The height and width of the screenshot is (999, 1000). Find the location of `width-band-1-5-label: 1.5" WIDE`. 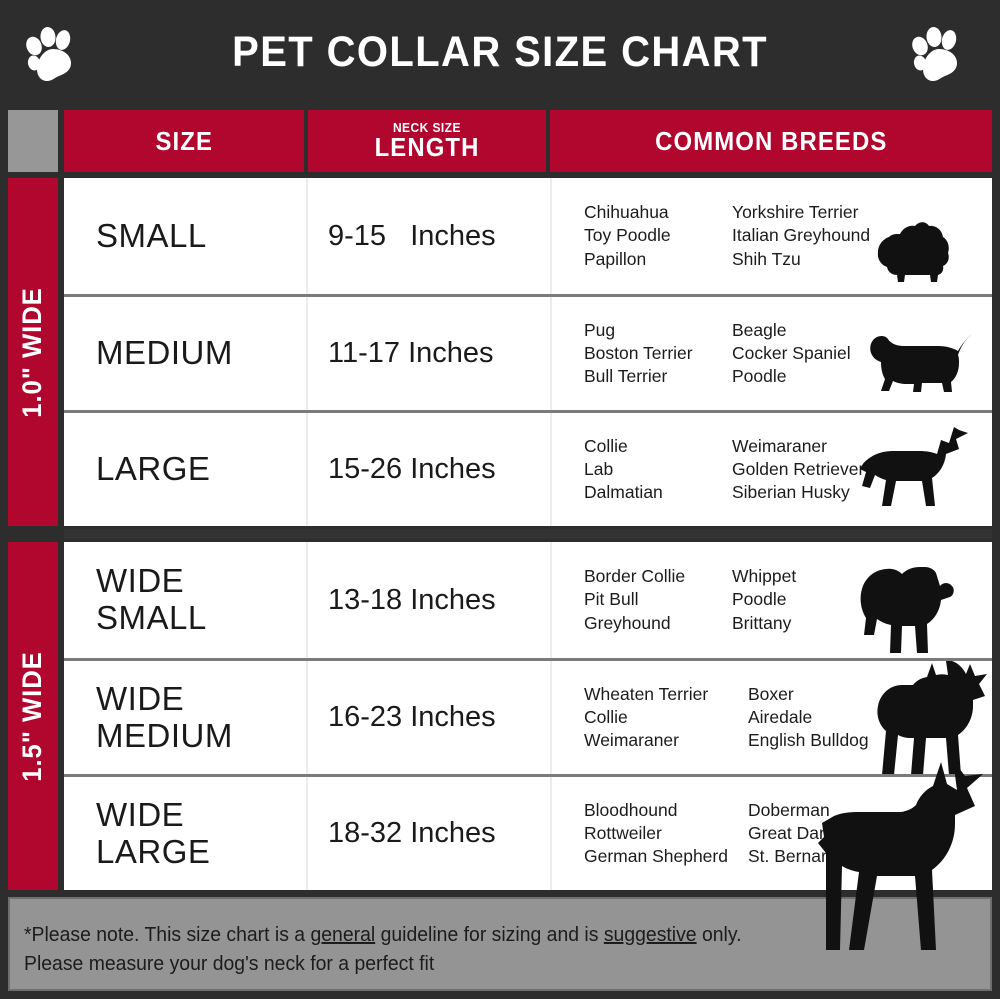

width-band-1-5-label: 1.5" WIDE is located at coordinates (32, 716).